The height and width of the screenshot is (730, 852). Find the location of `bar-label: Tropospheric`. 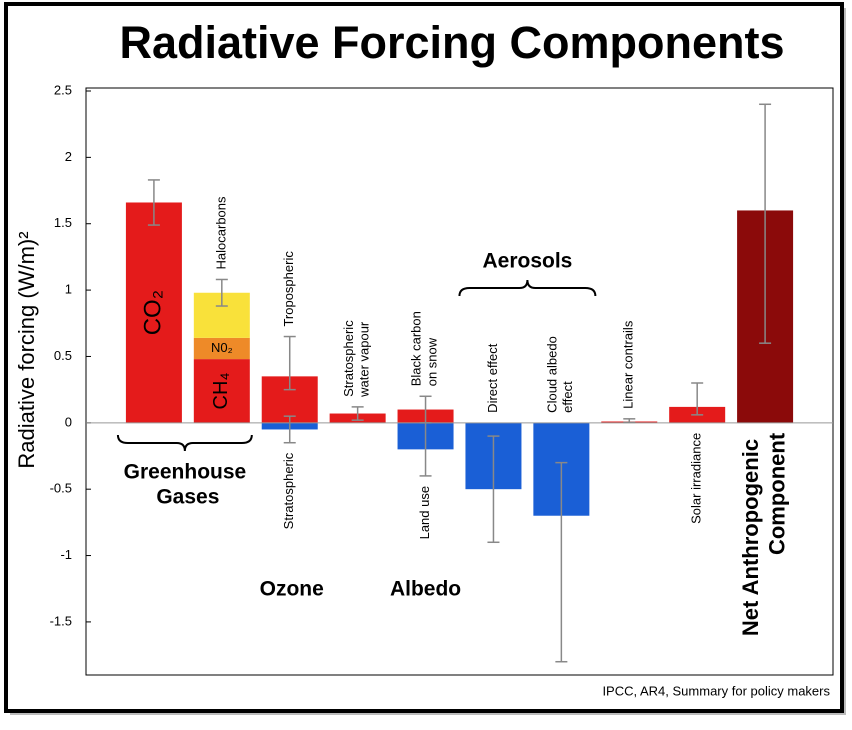

bar-label: Tropospheric is located at coordinates (288, 289).